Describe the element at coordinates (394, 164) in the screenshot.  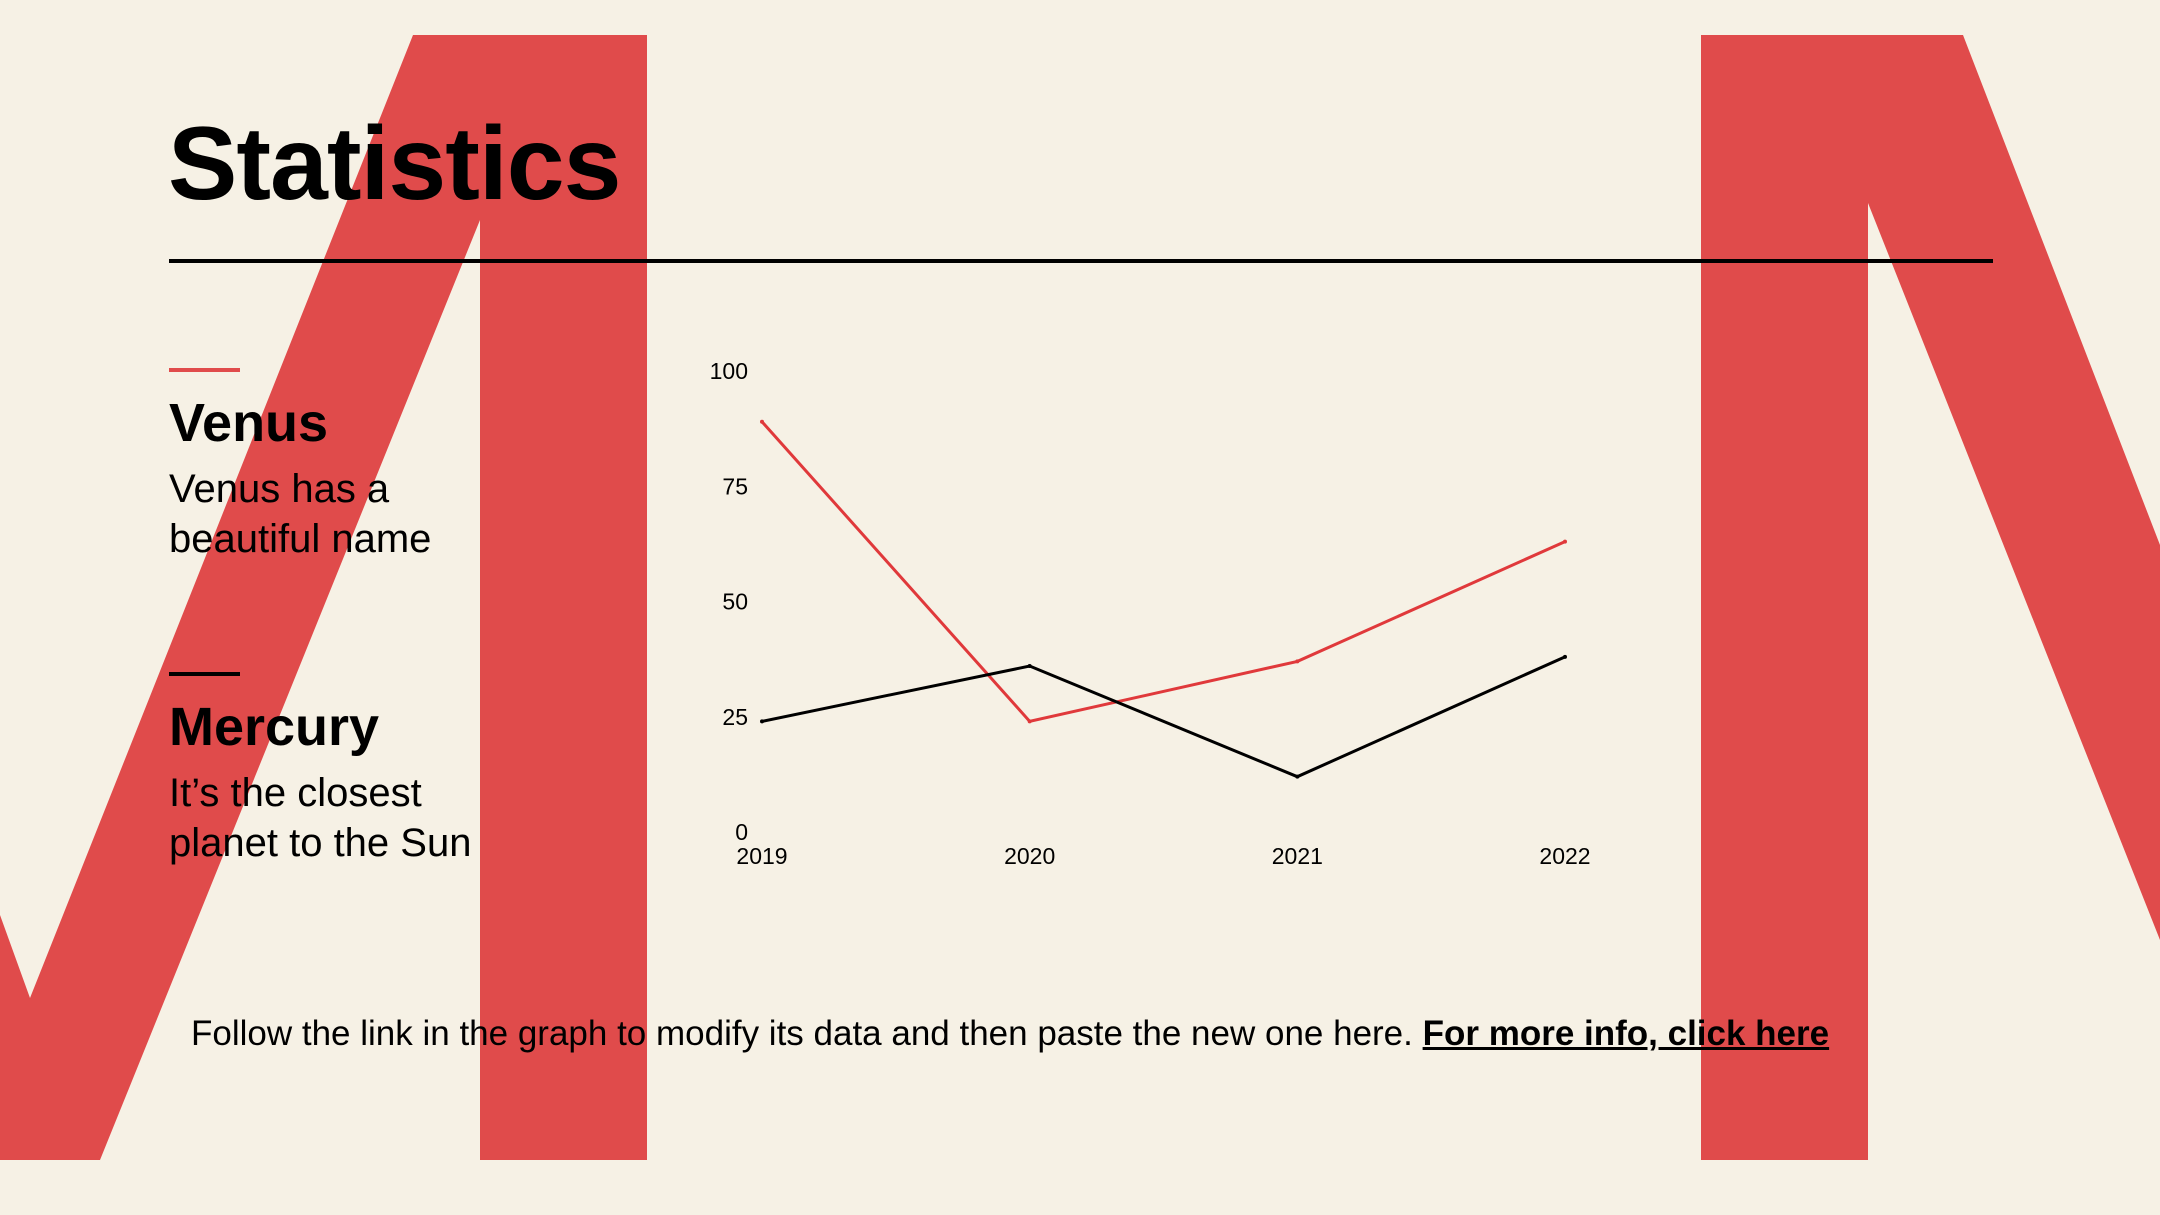
I see `page-title: Statistics` at that location.